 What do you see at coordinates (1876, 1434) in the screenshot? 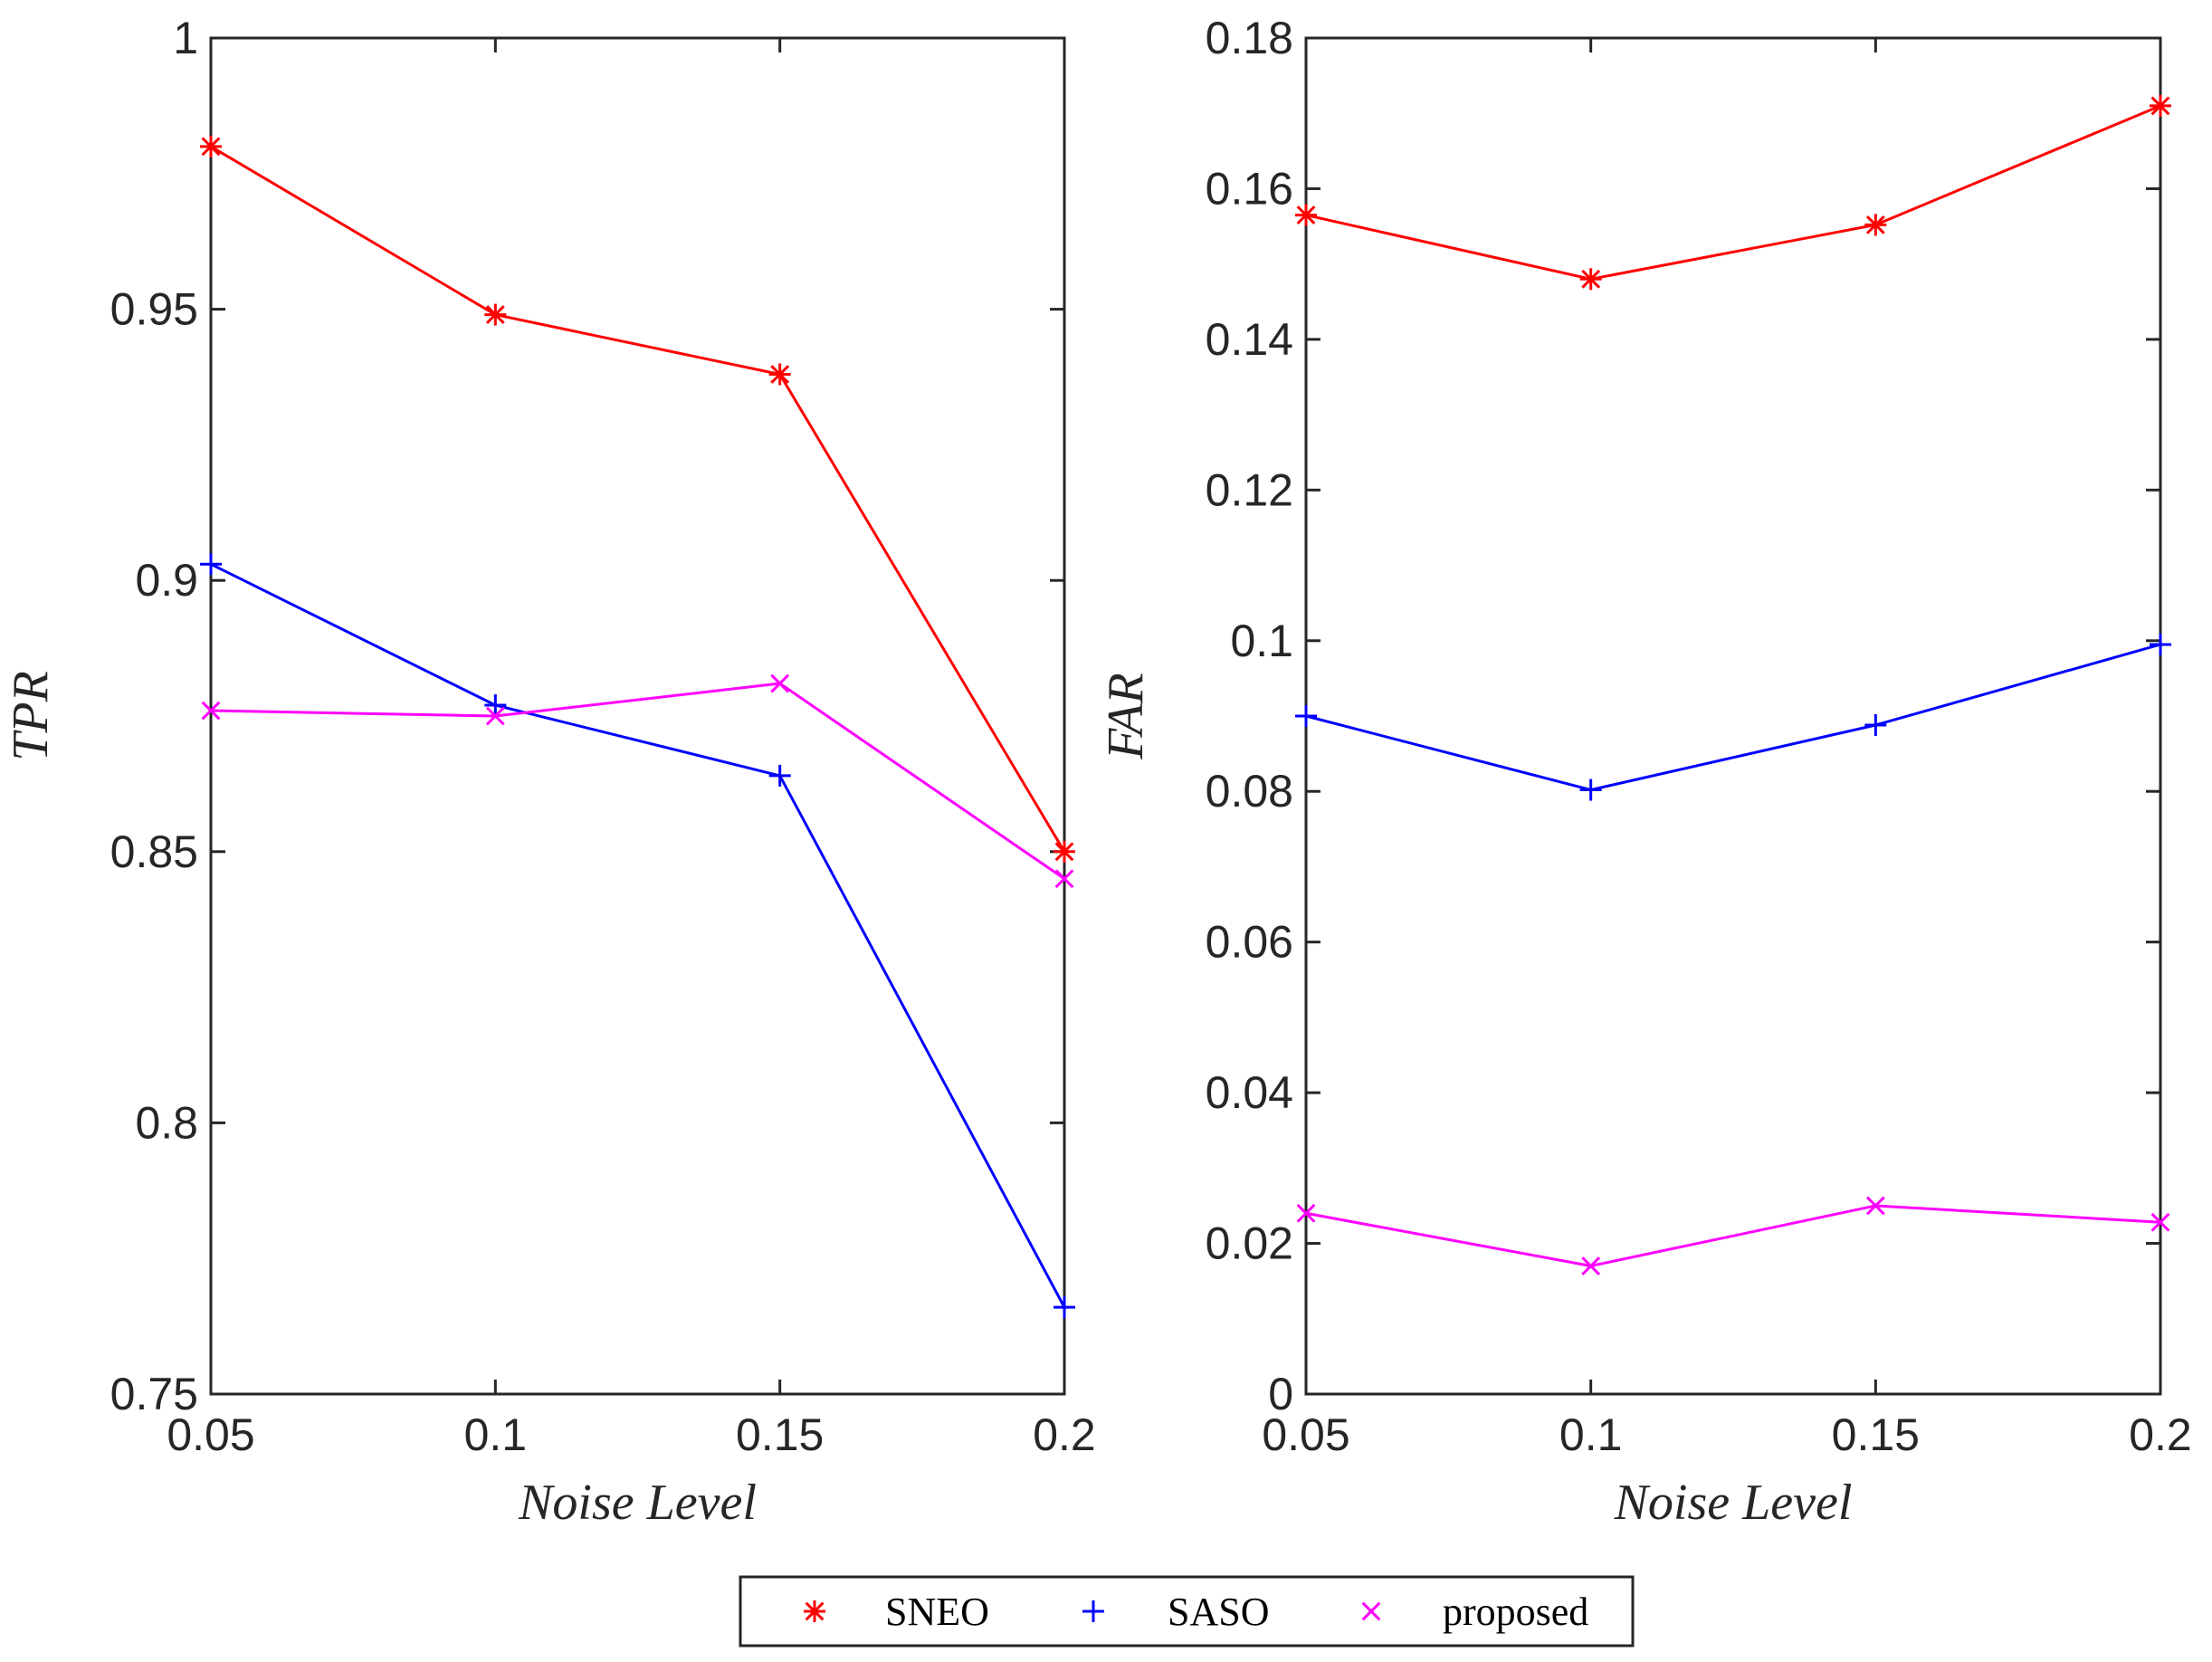
I see `far-xtick-label: 0.15` at bounding box center [1876, 1434].